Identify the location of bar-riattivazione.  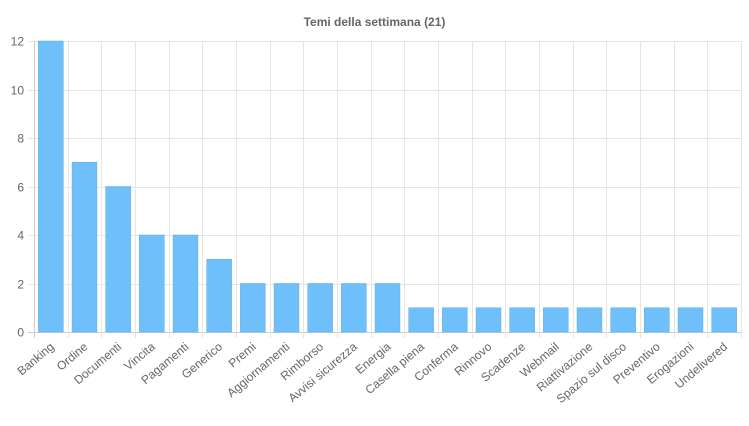
(589, 320).